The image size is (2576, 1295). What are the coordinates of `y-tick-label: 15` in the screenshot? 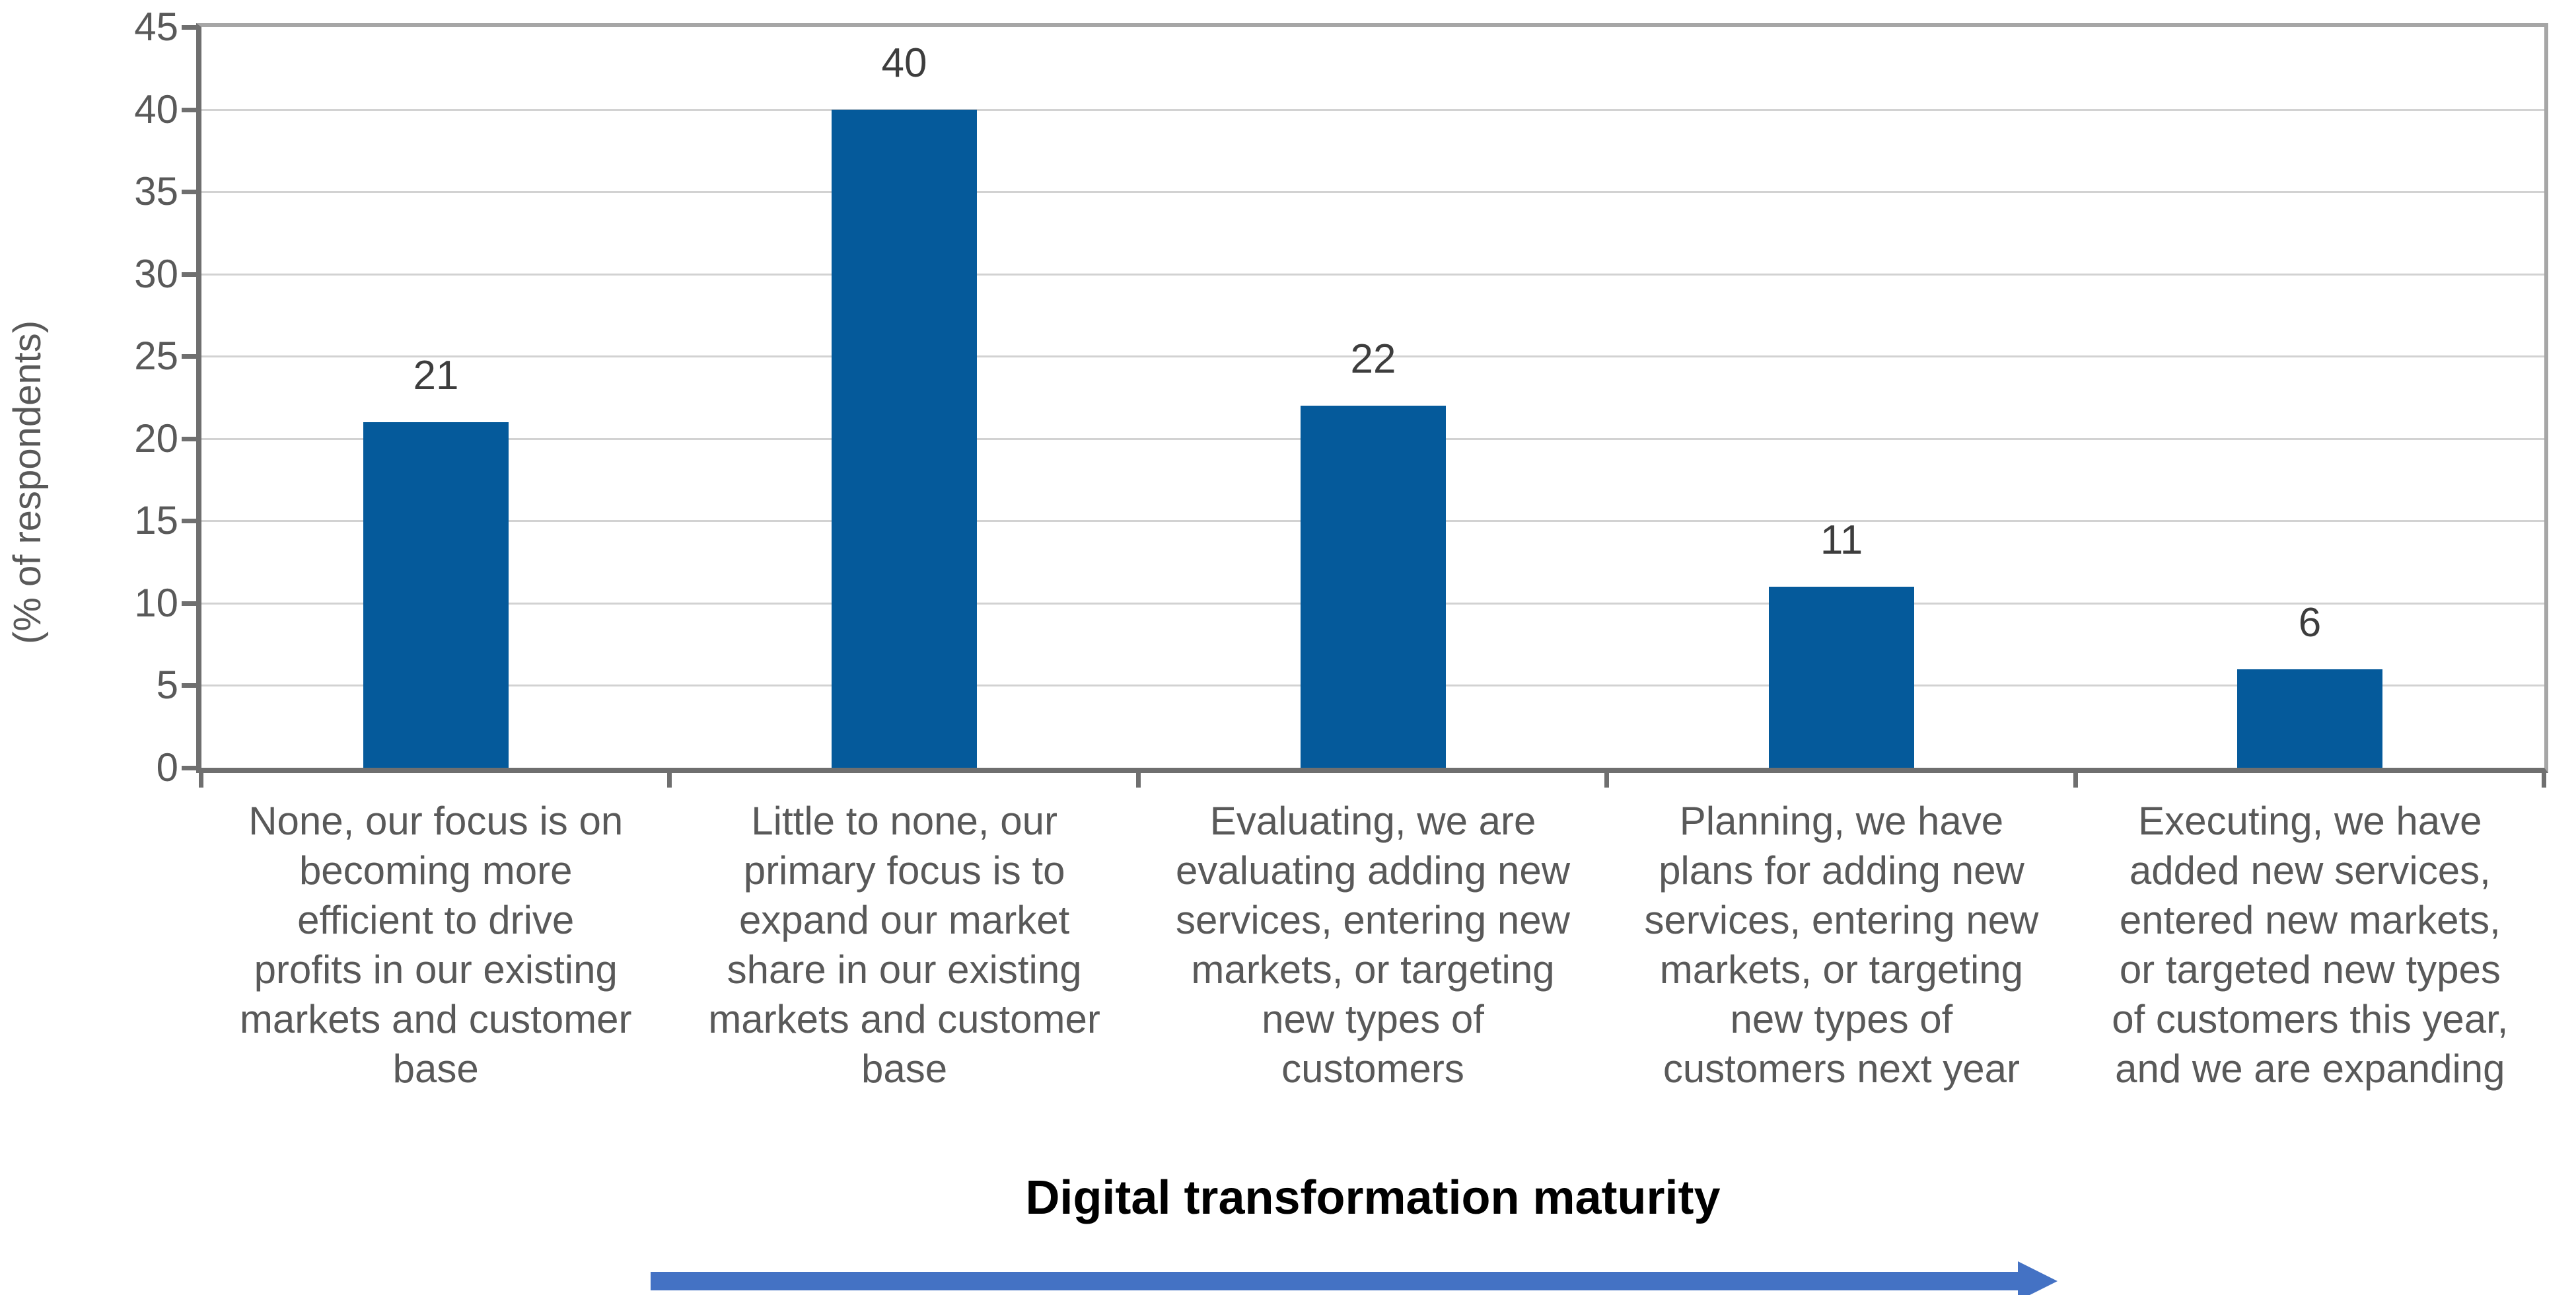 It's located at (156, 520).